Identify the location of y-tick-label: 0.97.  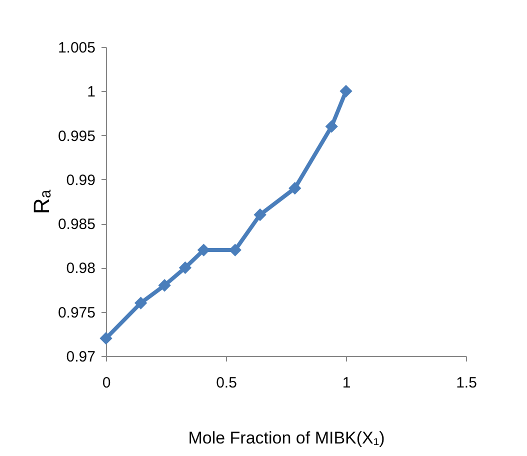
(81, 357).